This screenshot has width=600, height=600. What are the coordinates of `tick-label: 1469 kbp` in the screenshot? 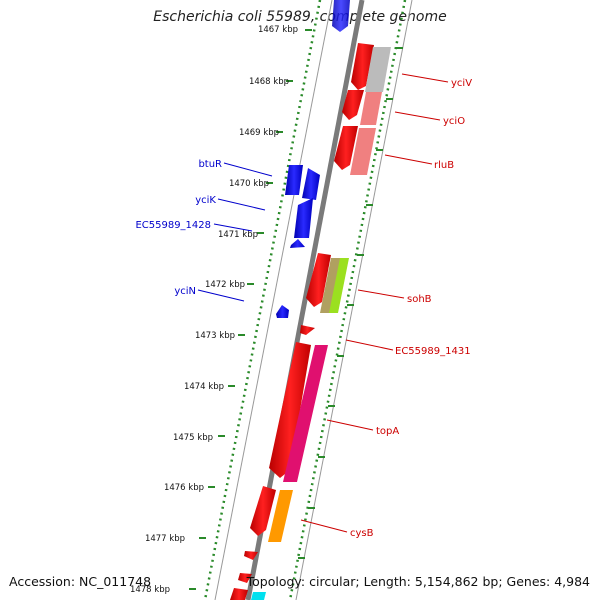 It's located at (259, 133).